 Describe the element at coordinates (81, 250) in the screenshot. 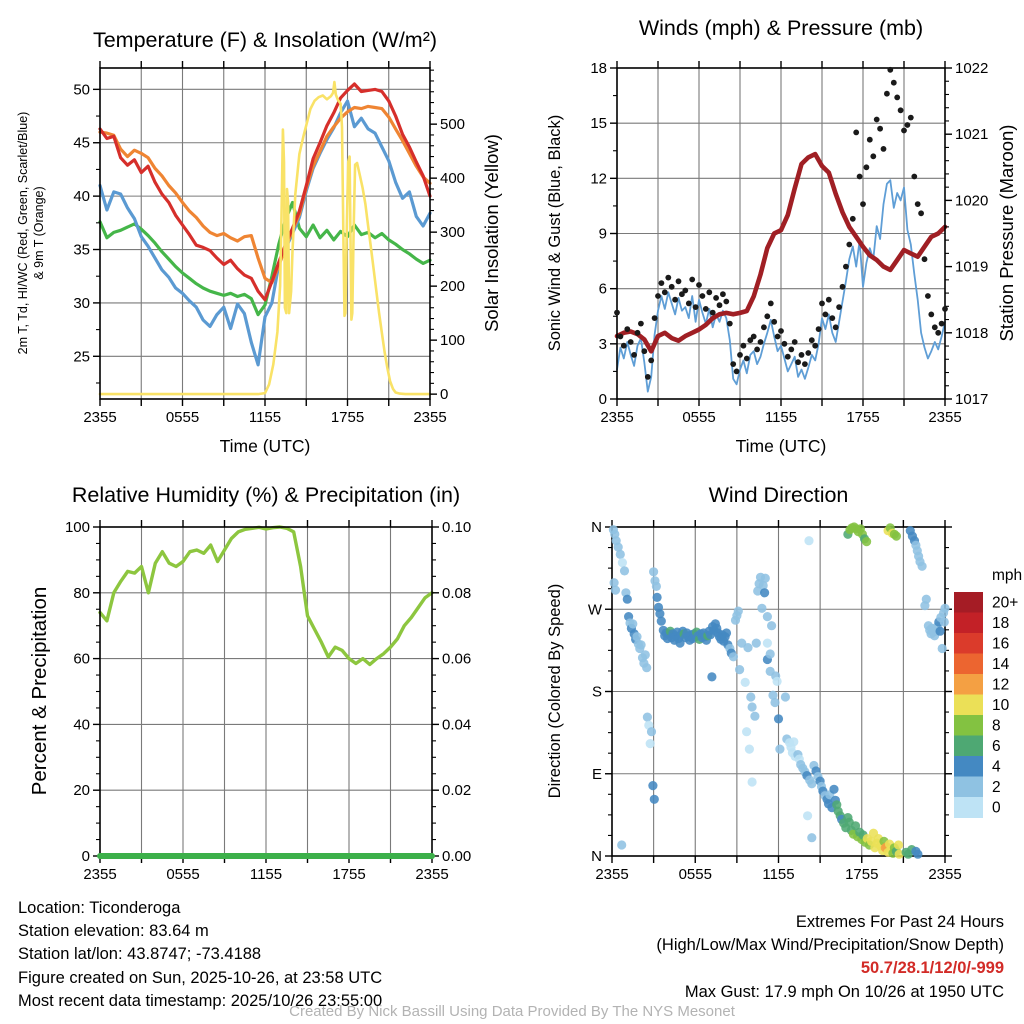

I see `svg-text: 35` at that location.